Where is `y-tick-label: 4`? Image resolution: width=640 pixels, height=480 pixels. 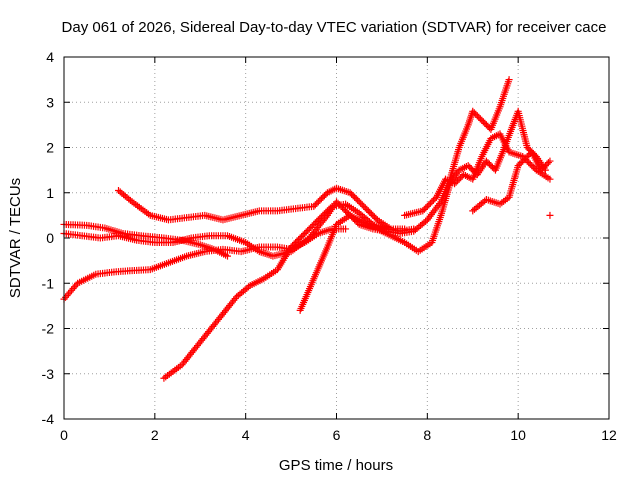
y-tick-label: 4 is located at coordinates (50, 57).